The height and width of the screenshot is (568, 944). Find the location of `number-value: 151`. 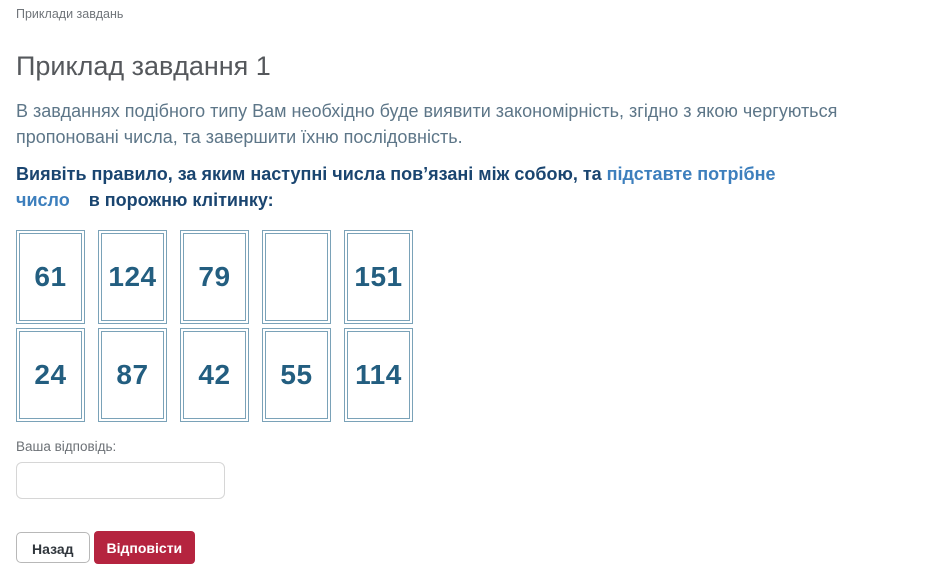

number-value: 151 is located at coordinates (378, 277).